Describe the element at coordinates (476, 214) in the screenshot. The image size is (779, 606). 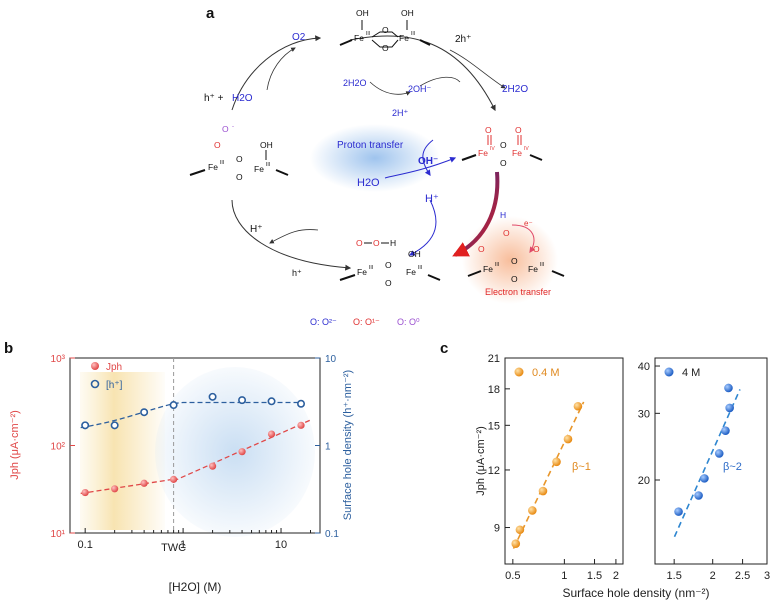
I see `electron-transfer-arrow` at that location.